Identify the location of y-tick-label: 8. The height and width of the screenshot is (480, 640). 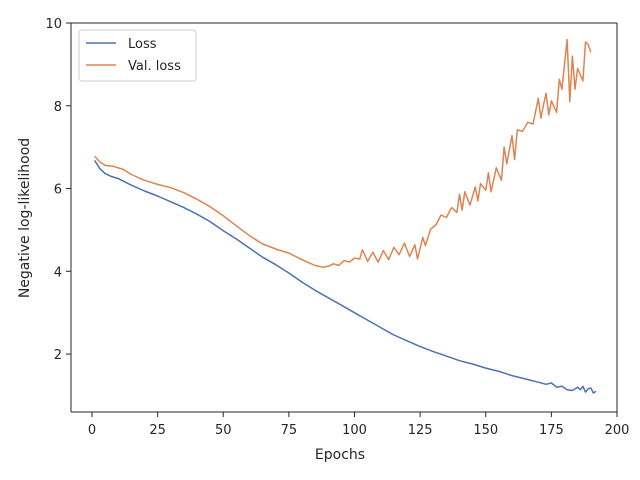
(58, 107).